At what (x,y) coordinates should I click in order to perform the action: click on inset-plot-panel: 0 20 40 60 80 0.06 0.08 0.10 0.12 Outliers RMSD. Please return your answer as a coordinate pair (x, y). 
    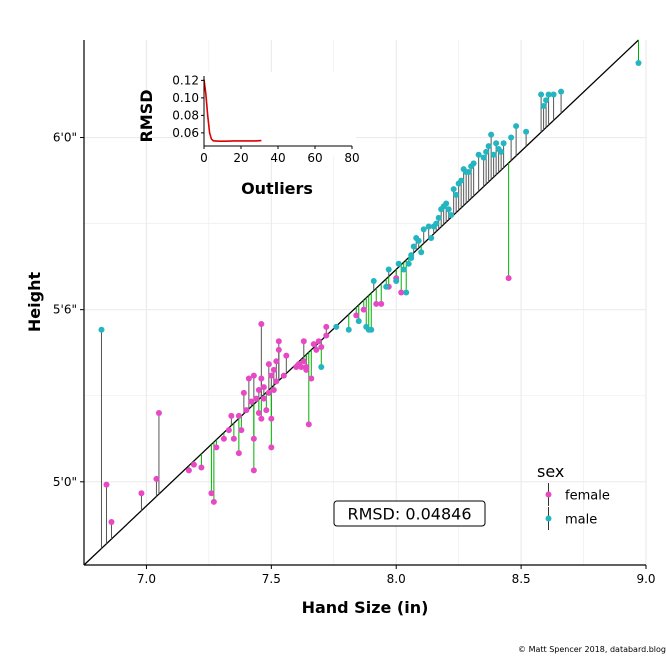
    Looking at the image, I should click on (248, 135).